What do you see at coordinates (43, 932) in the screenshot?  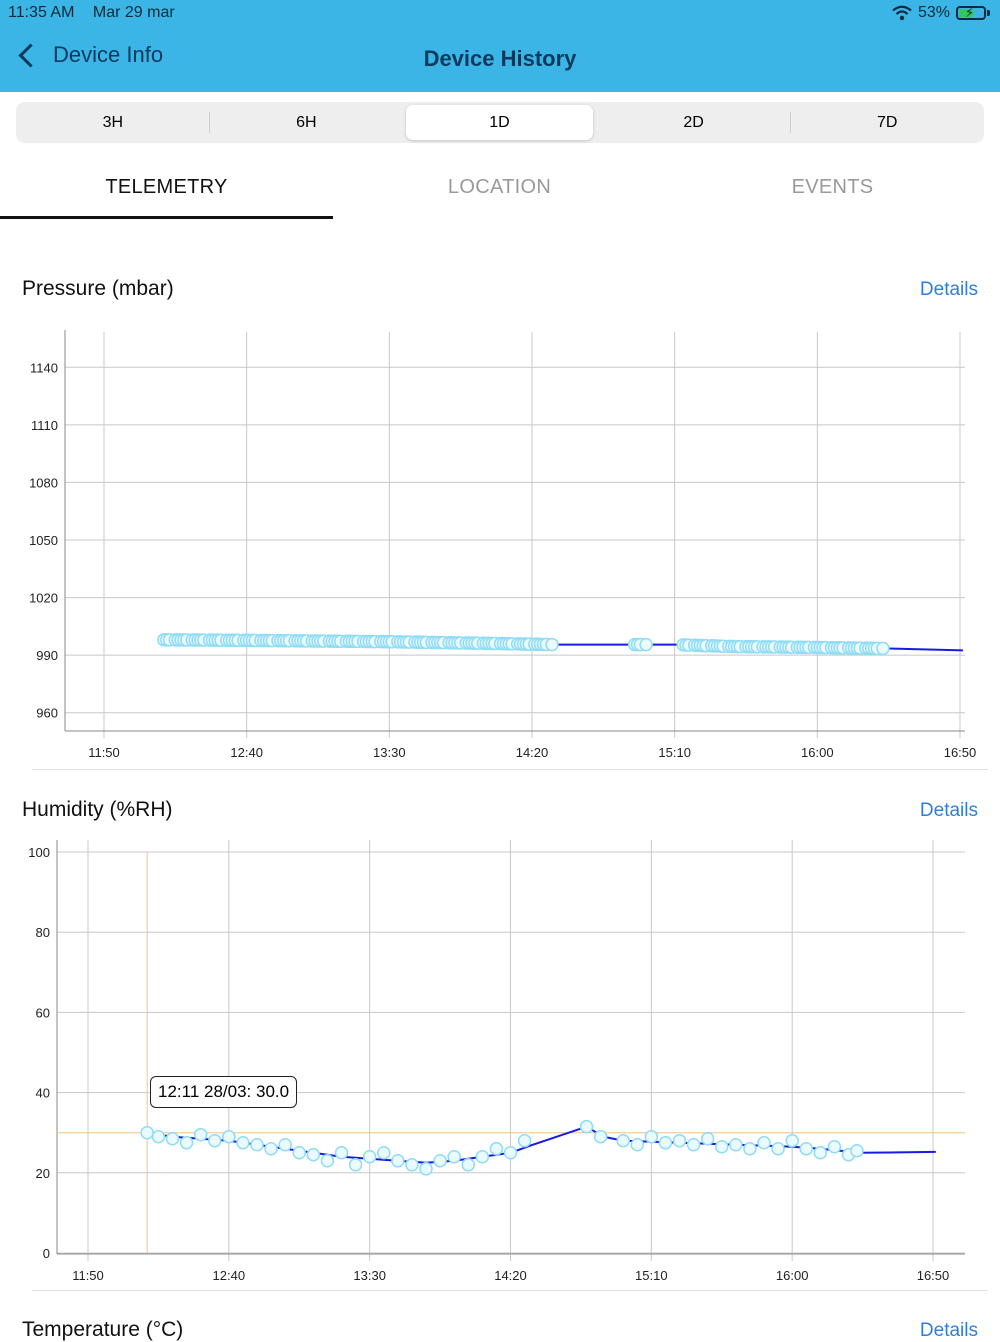 I see `y-tick-label: 80` at bounding box center [43, 932].